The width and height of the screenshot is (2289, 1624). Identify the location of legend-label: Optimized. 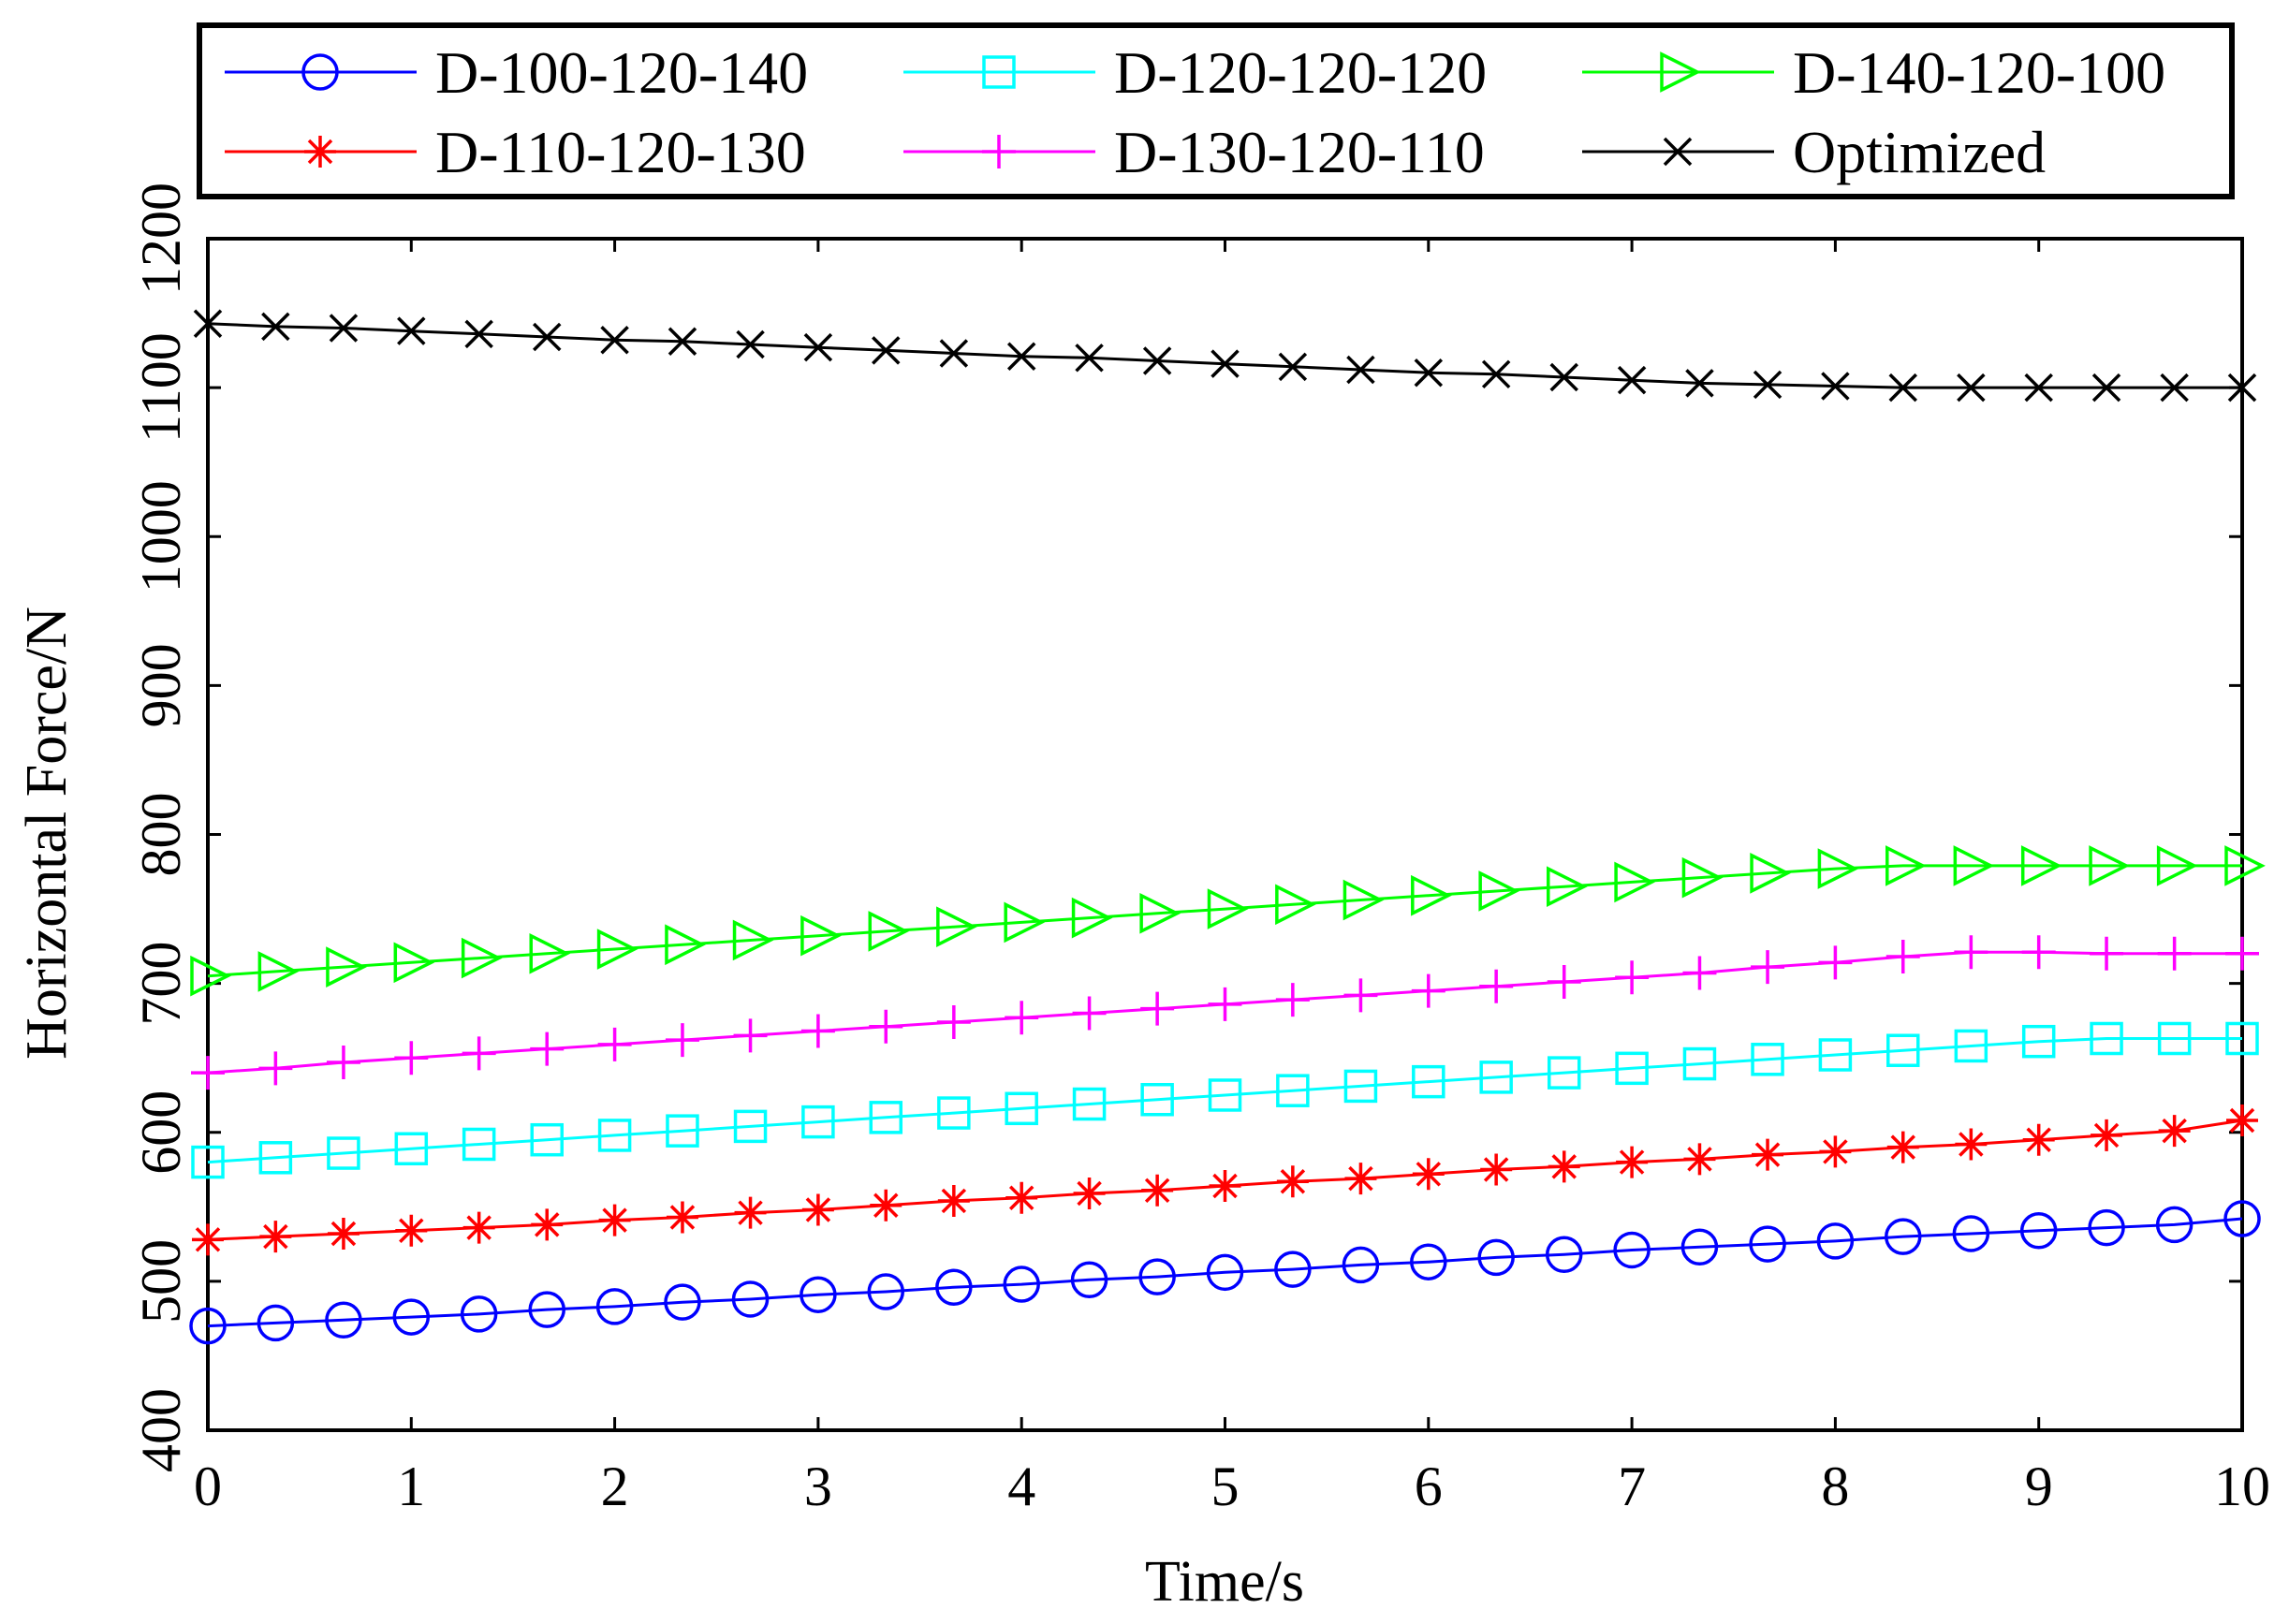
(1919, 152).